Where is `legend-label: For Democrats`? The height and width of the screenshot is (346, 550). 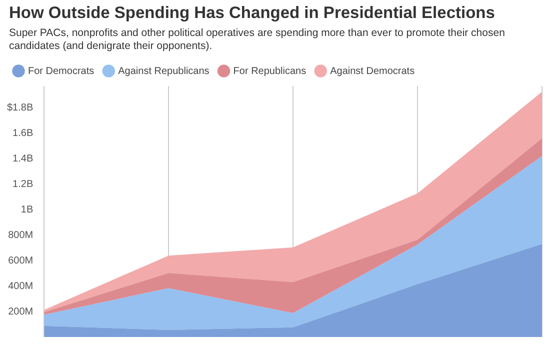
legend-label: For Democrats is located at coordinates (61, 71).